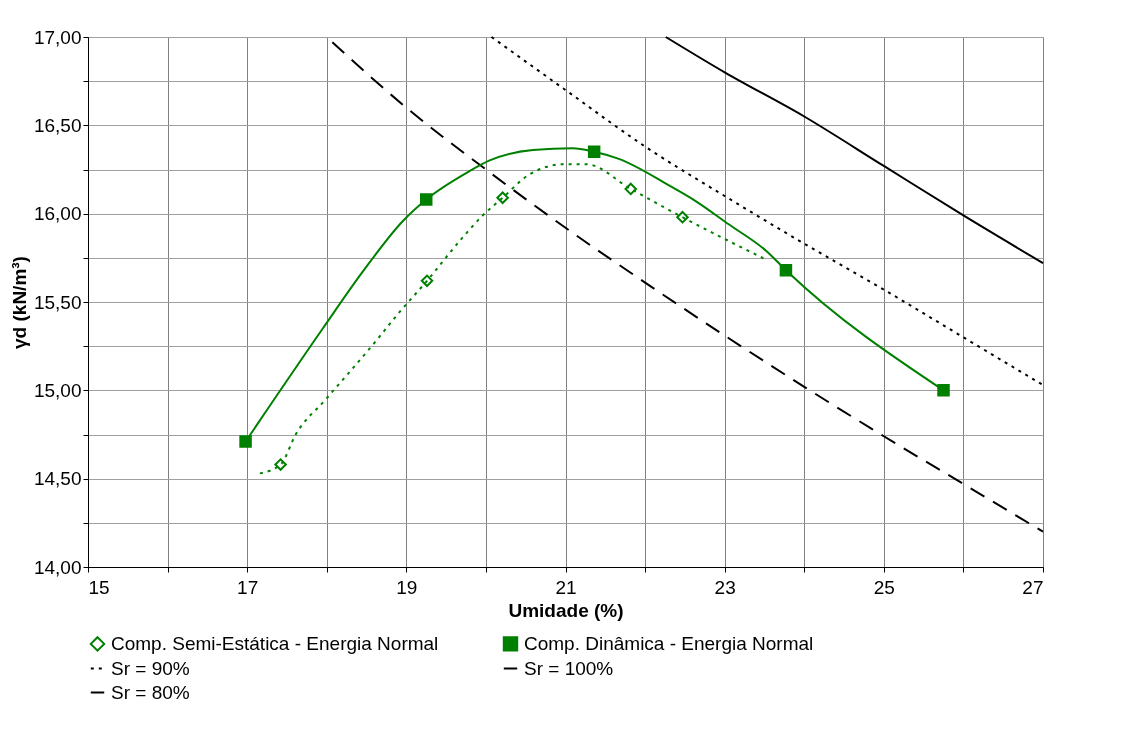 The height and width of the screenshot is (745, 1125). What do you see at coordinates (669, 643) in the screenshot?
I see `legend-label: Comp. Dinâmica - Energia Normal` at bounding box center [669, 643].